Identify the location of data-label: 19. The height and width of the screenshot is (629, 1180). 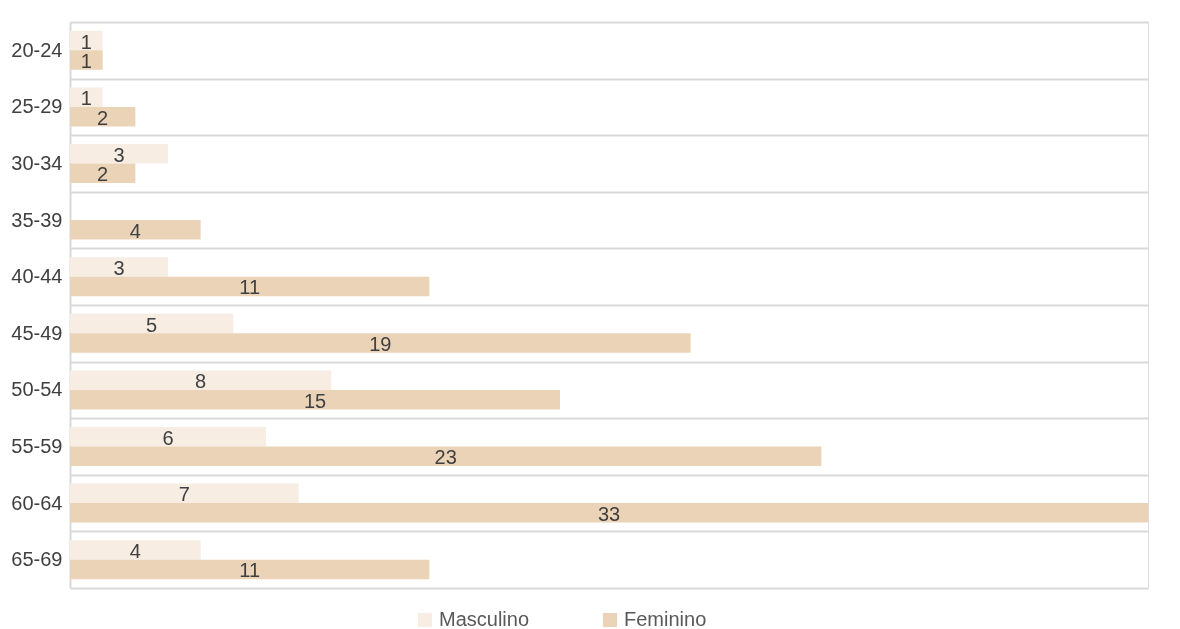
(380, 344).